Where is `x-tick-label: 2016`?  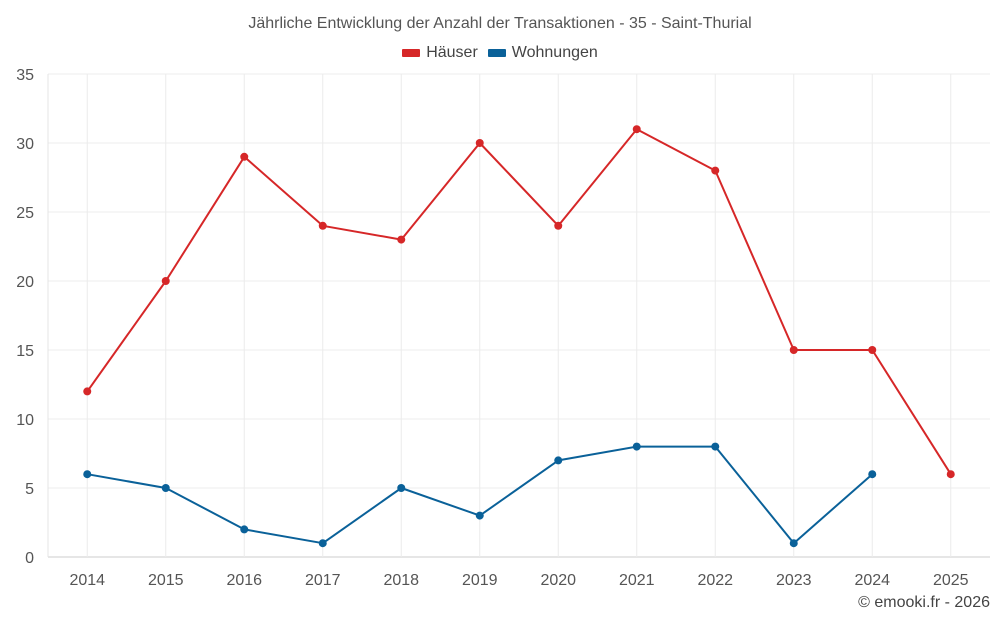 x-tick-label: 2016 is located at coordinates (244, 580).